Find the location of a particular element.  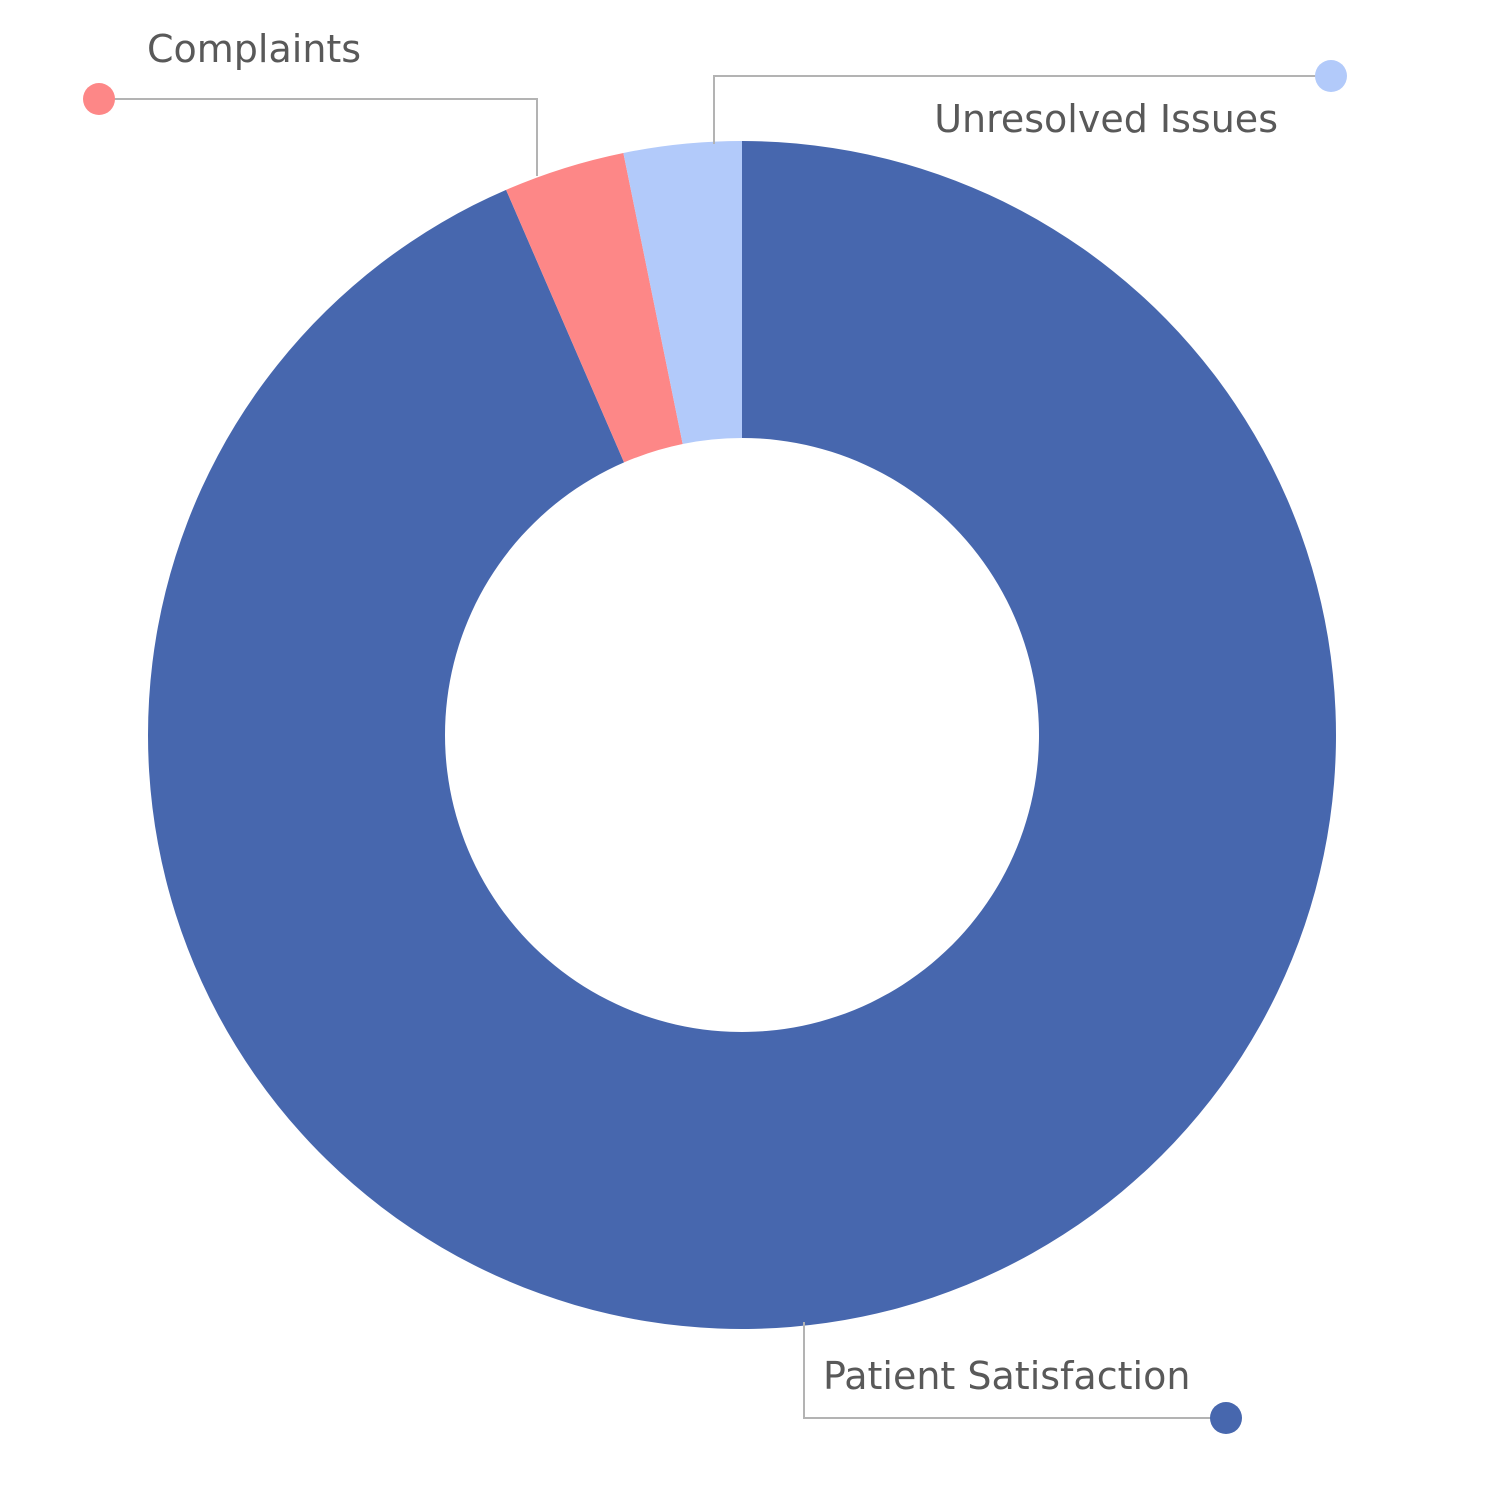

slice-label-patient-satisfaction: Patient Satisfaction is located at coordinates (1006, 1376).